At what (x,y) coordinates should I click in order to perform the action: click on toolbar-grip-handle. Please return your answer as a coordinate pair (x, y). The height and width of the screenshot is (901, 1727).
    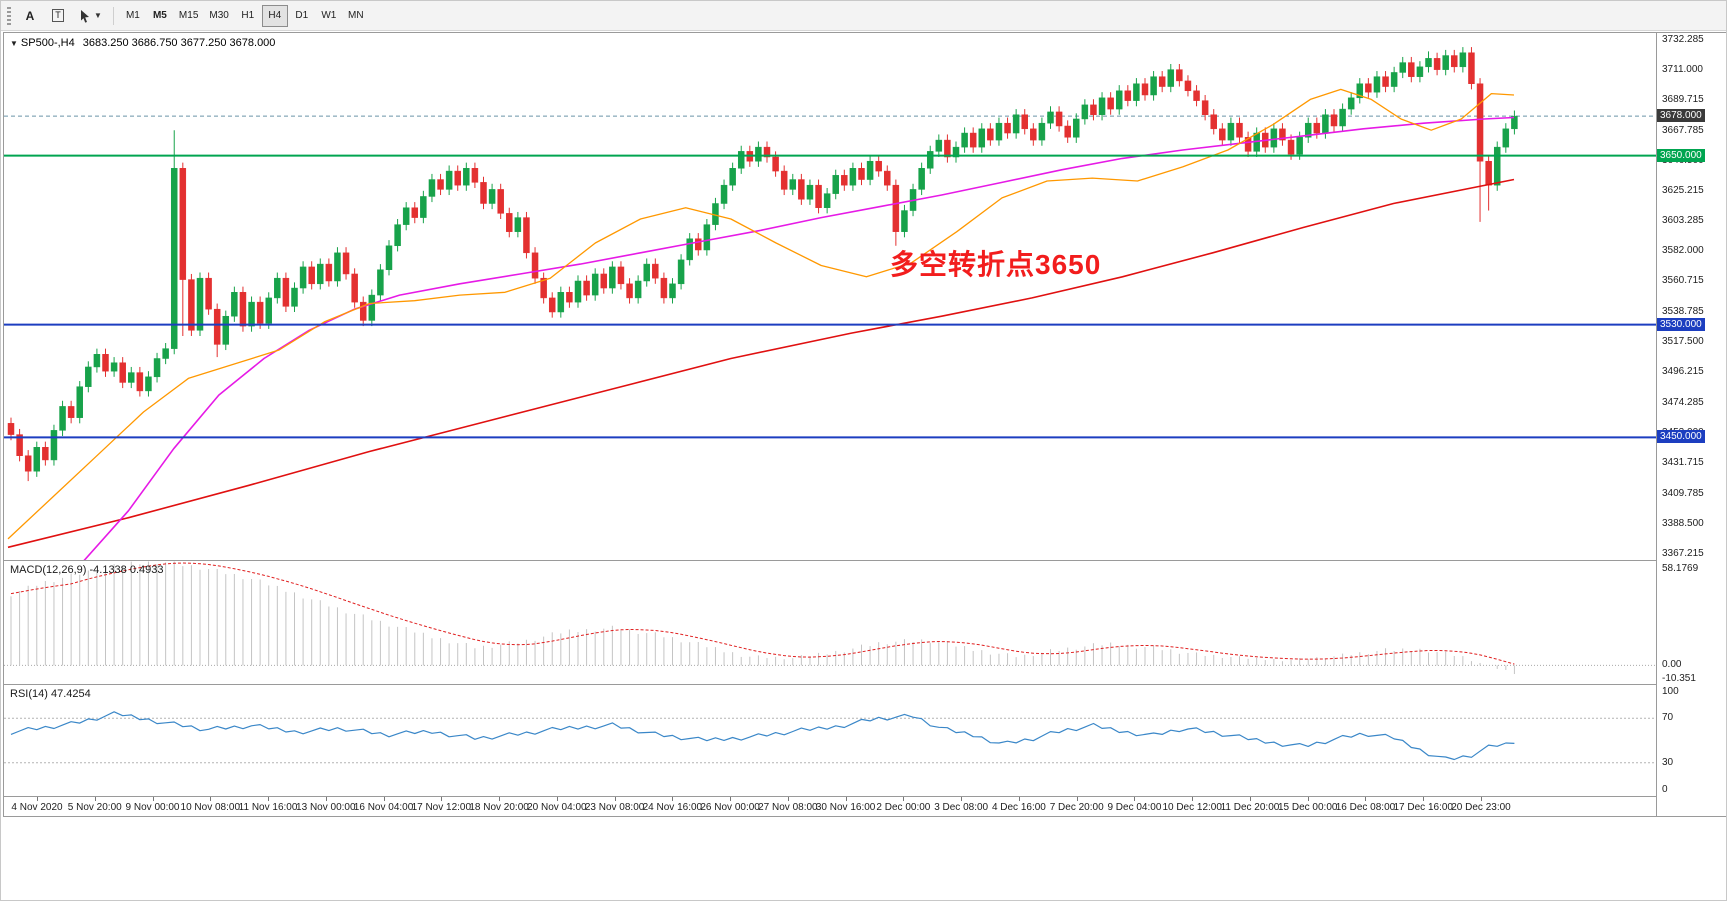
    Looking at the image, I should click on (9, 15).